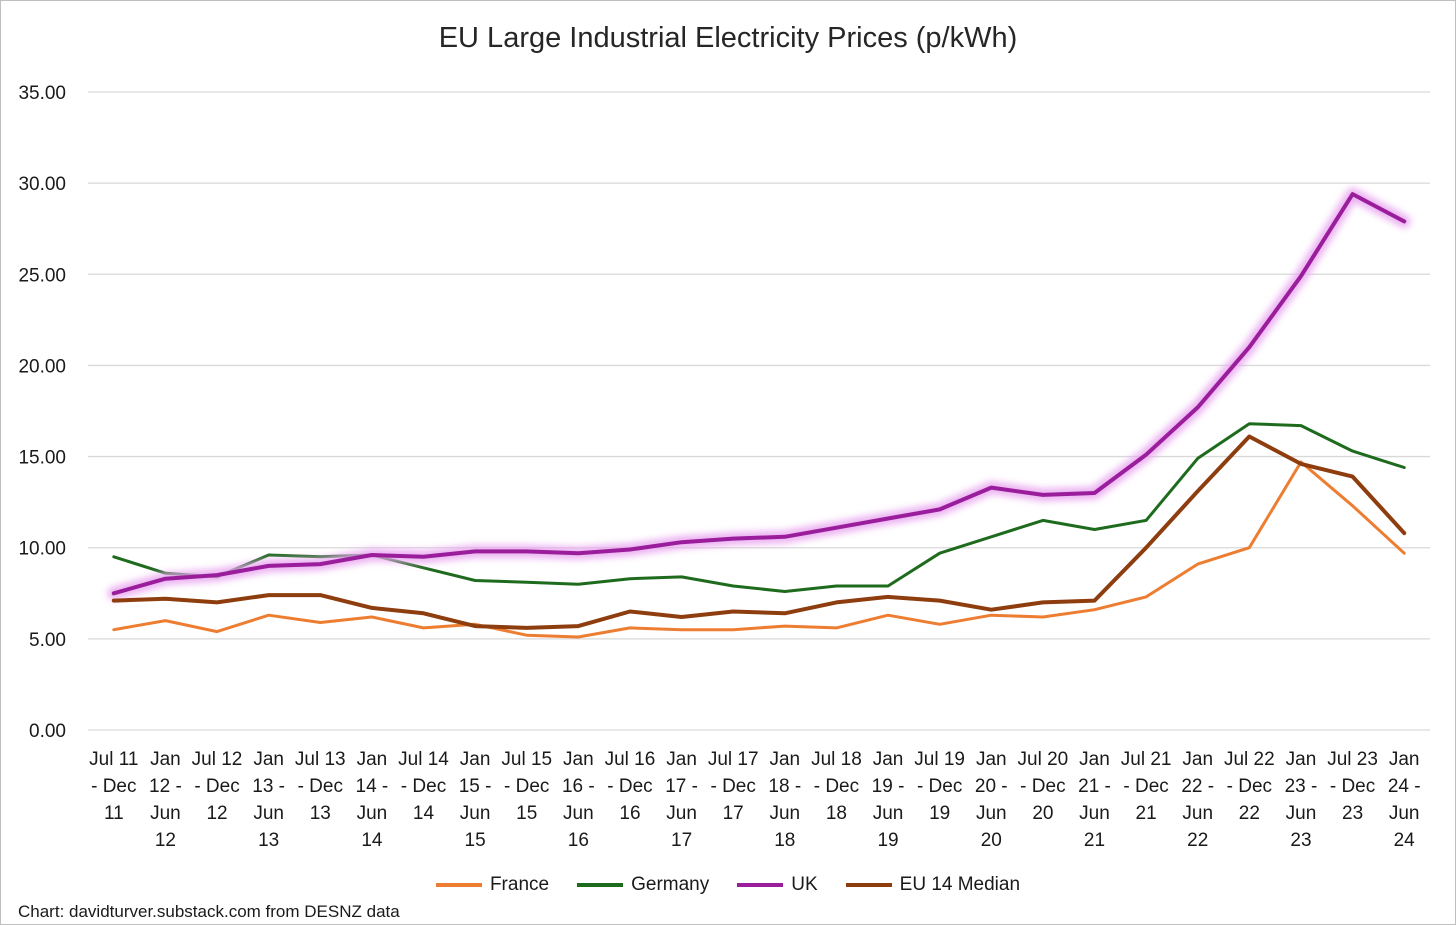 The image size is (1456, 925). Describe the element at coordinates (372, 840) in the screenshot. I see `x-tick-label-line: 14` at that location.